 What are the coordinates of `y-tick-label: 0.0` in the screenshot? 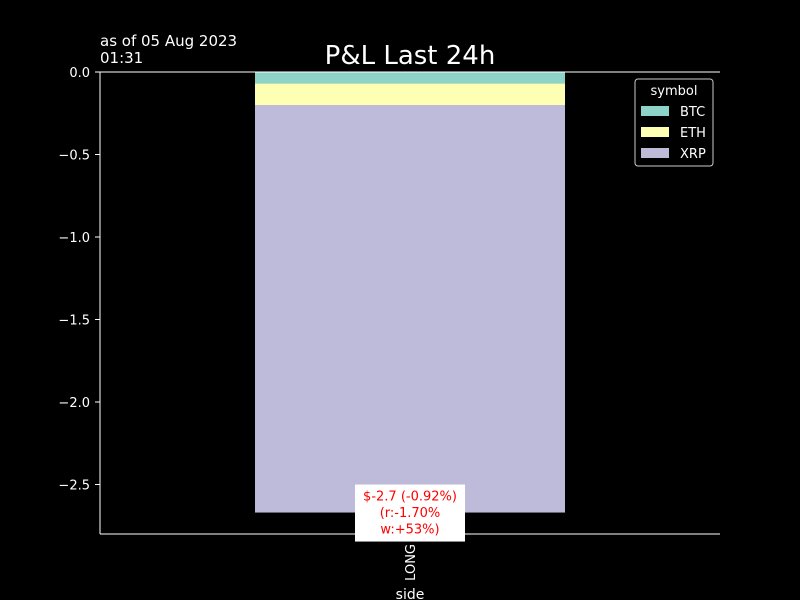 It's located at (79, 73).